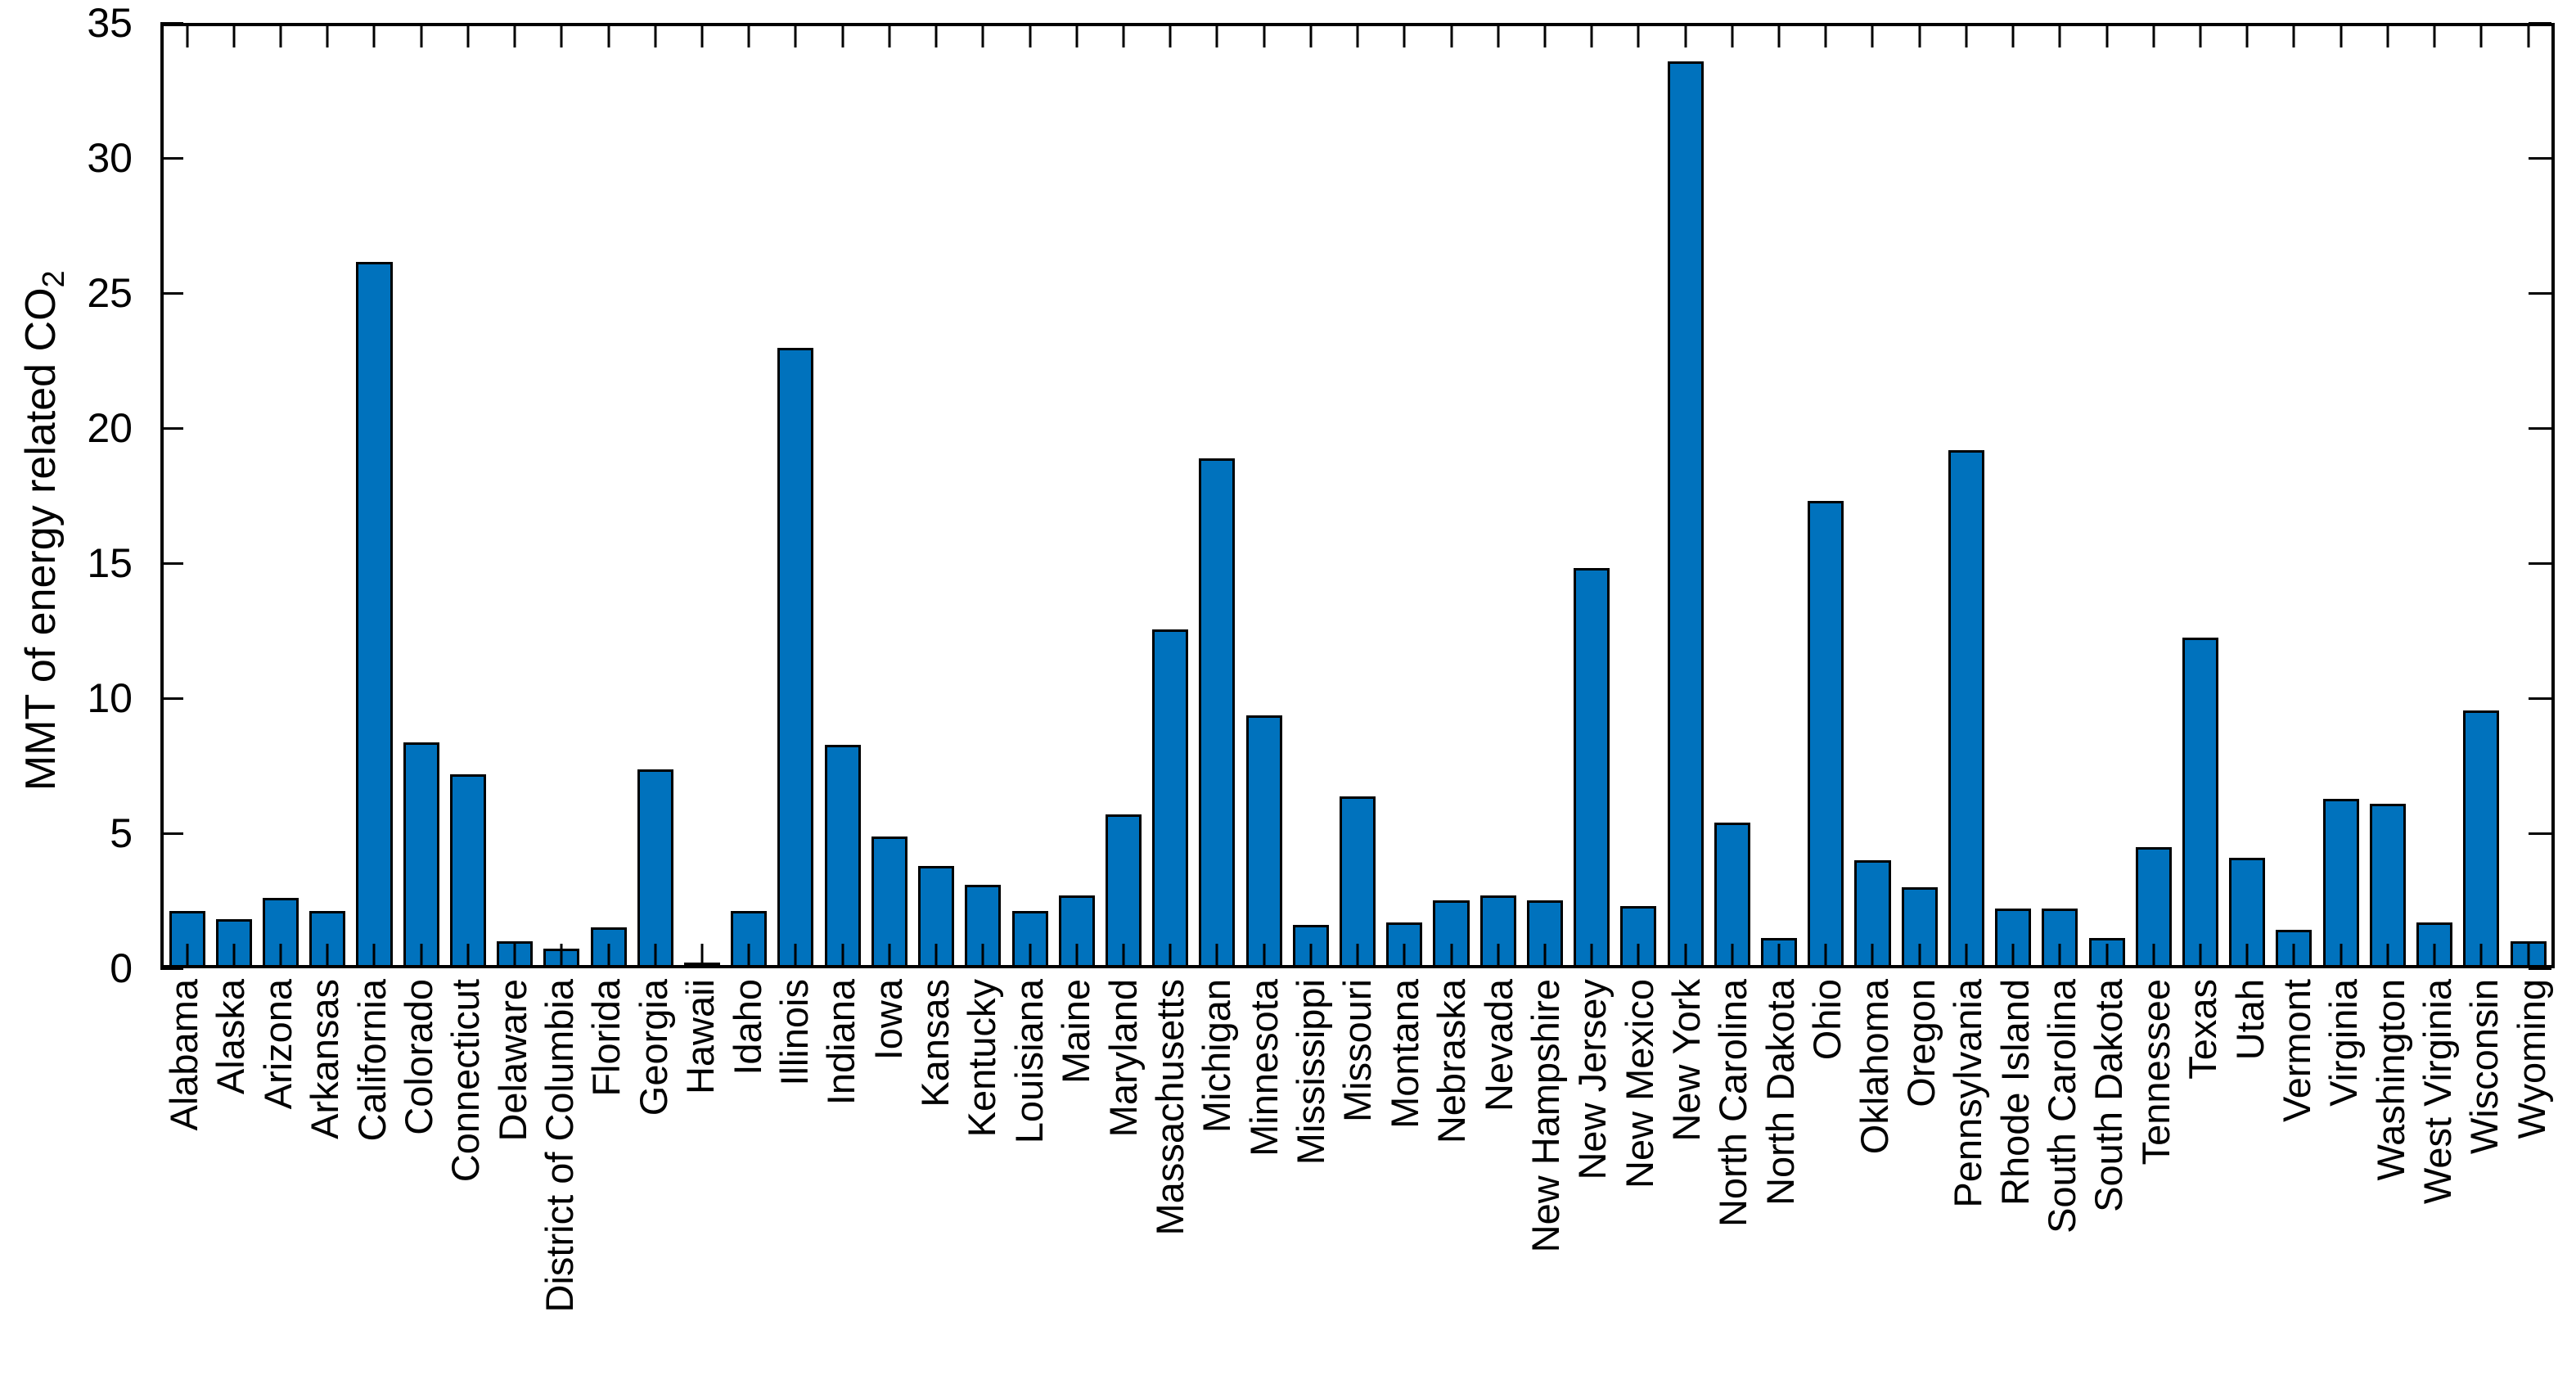 The width and height of the screenshot is (2576, 1398). Describe the element at coordinates (2531, 1187) in the screenshot. I see `x-tick-label-cell: Wyoming` at that location.